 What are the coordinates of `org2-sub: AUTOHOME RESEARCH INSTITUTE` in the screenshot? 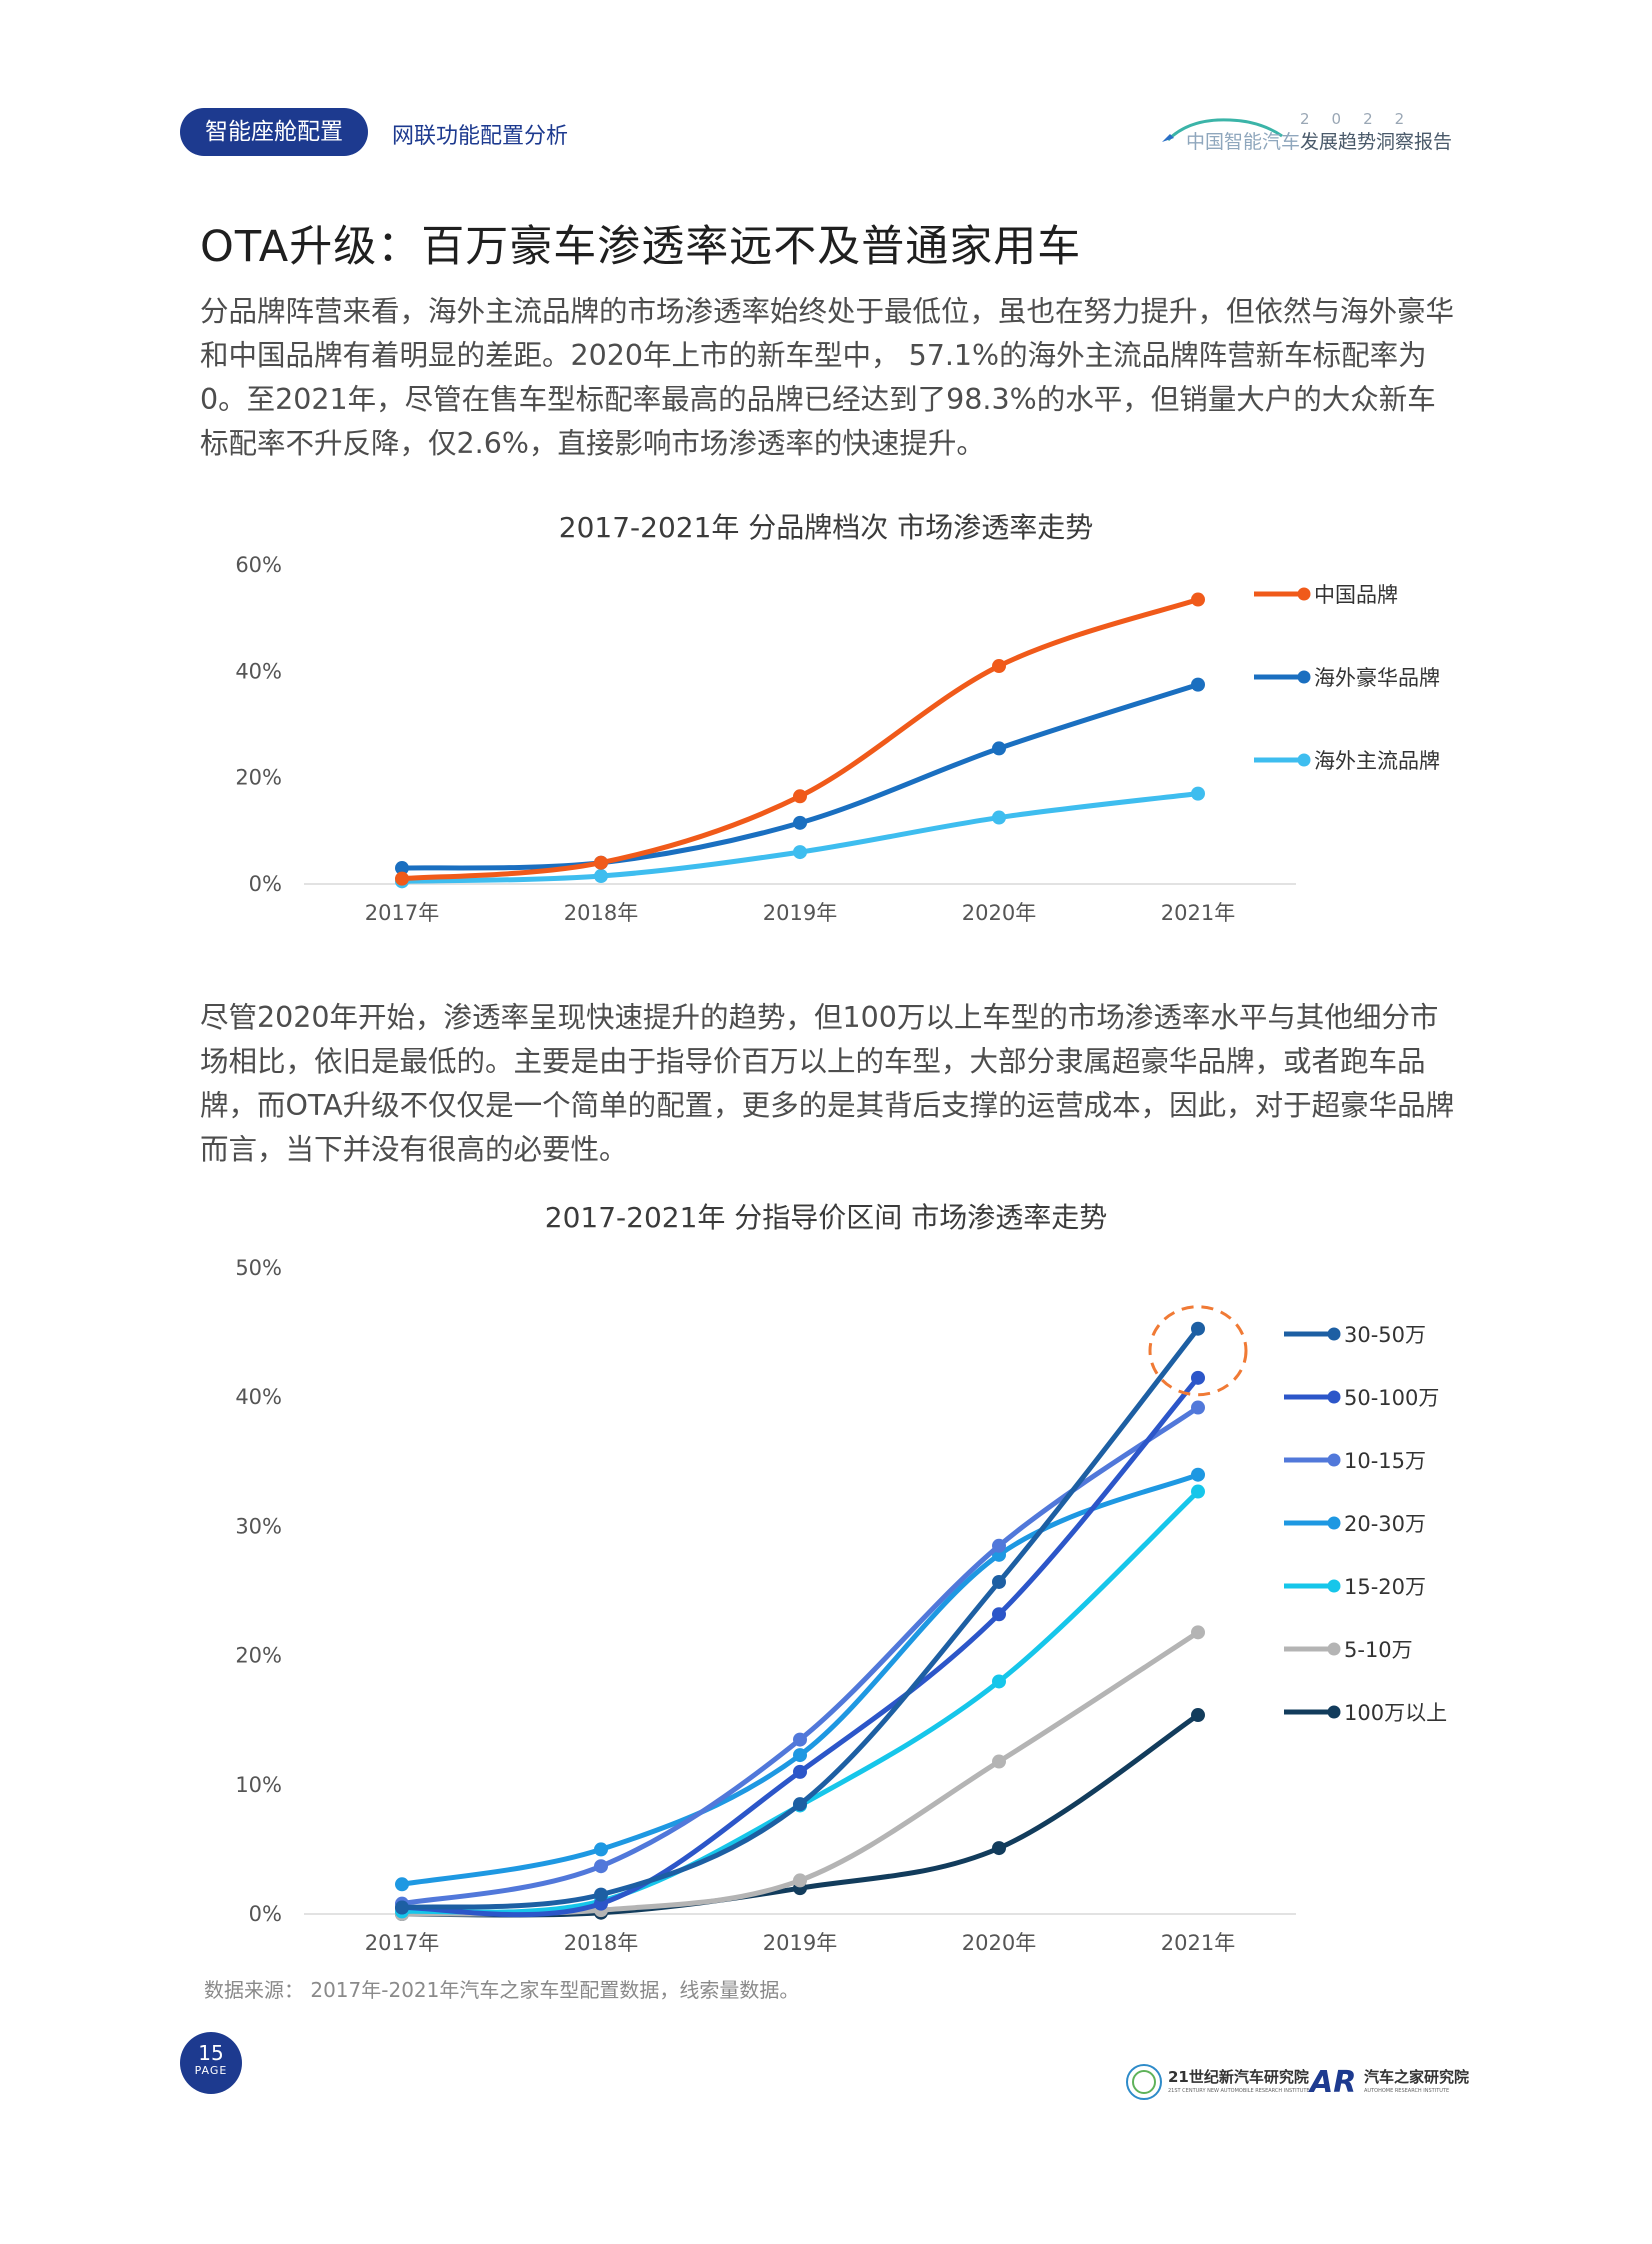 It's located at (1406, 2091).